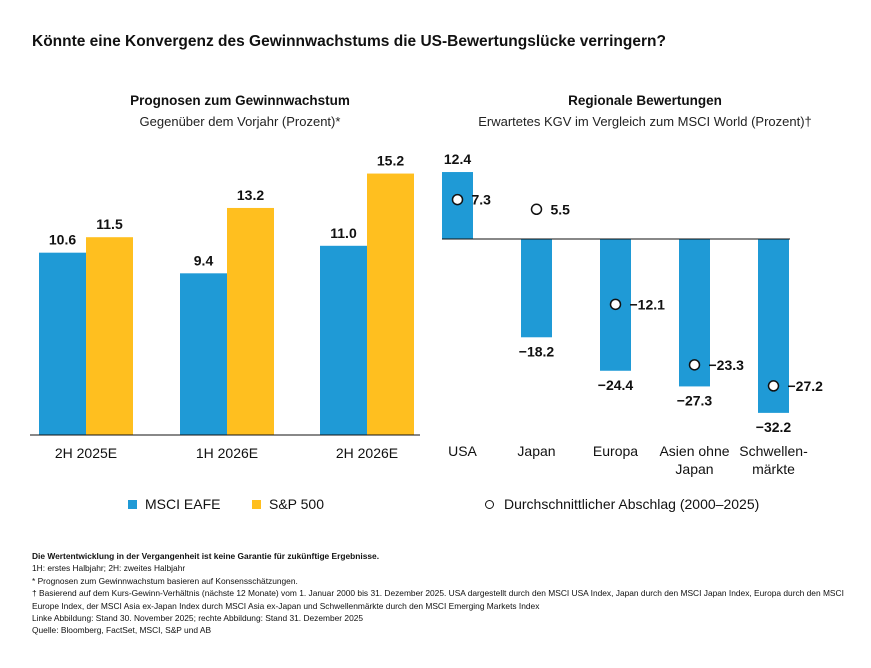 The height and width of the screenshot is (668, 871). Describe the element at coordinates (86, 453) in the screenshot. I see `x-tick-label-left-0: 2H 2025E` at that location.